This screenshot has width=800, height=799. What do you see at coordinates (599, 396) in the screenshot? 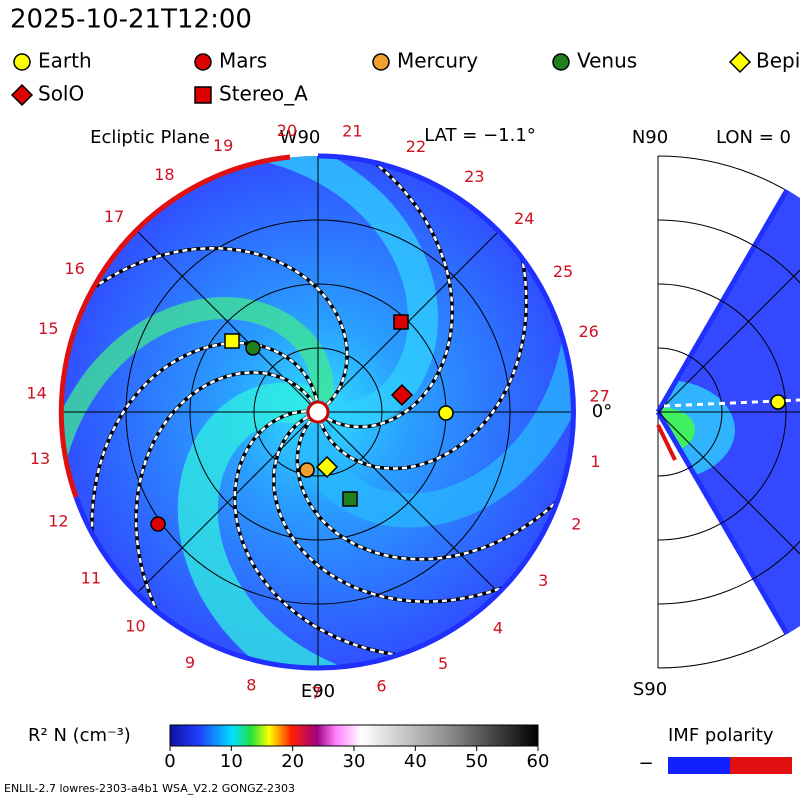
I see `sector-label: 27` at bounding box center [599, 396].